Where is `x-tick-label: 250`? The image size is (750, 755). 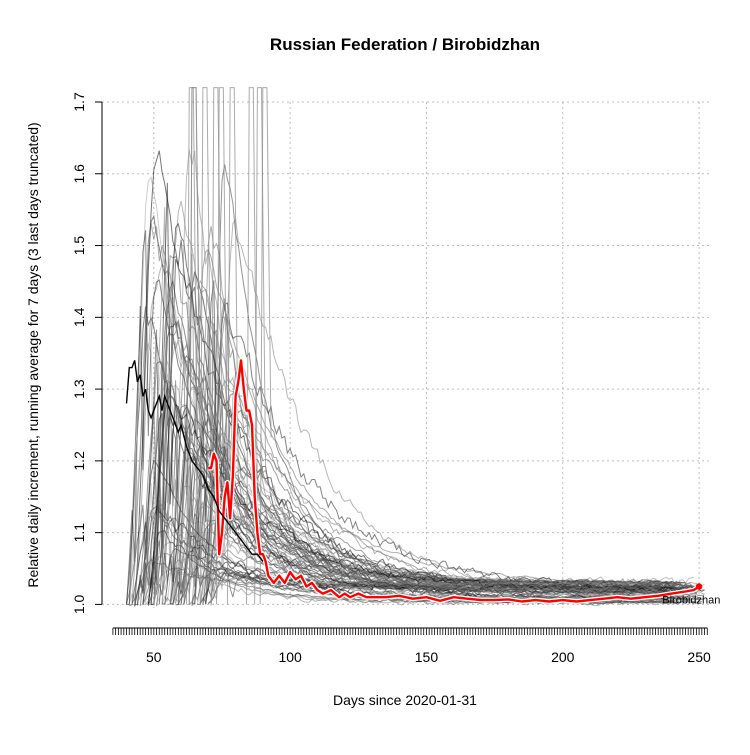 x-tick-label: 250 is located at coordinates (699, 657).